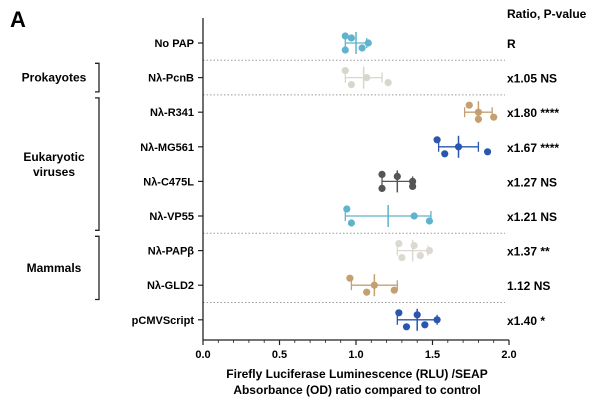 The height and width of the screenshot is (405, 595). Describe the element at coordinates (526, 321) in the screenshot. I see `stat-label: x1.40 *` at that location.